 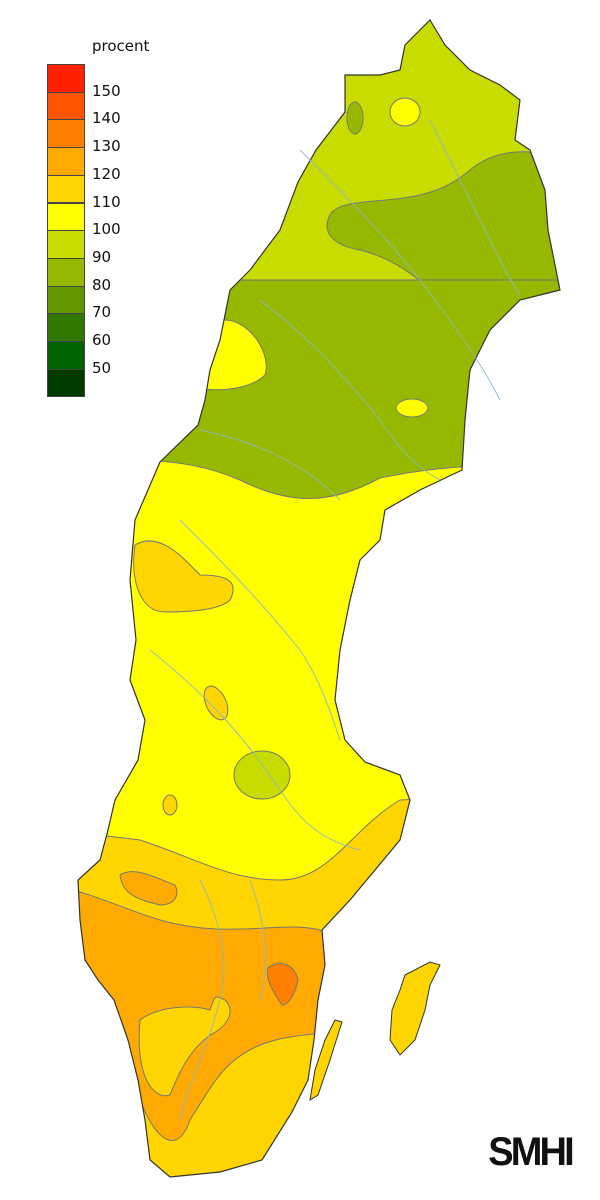 What do you see at coordinates (415, 1008) in the screenshot?
I see `gotland-island` at bounding box center [415, 1008].